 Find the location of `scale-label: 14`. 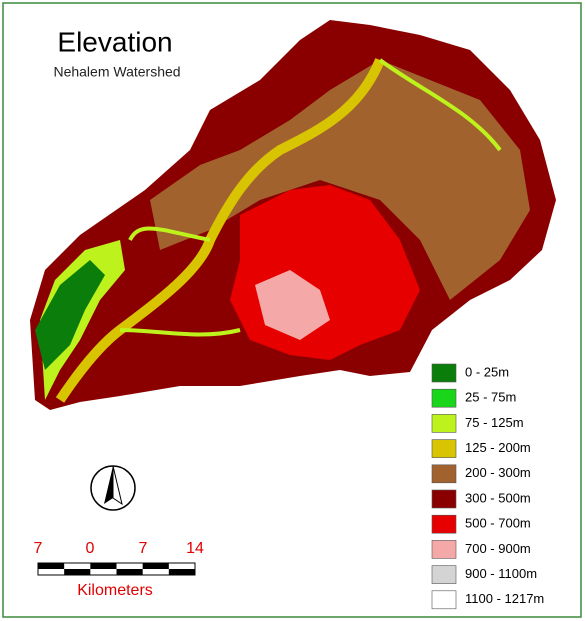

scale-label: 14 is located at coordinates (195, 548).